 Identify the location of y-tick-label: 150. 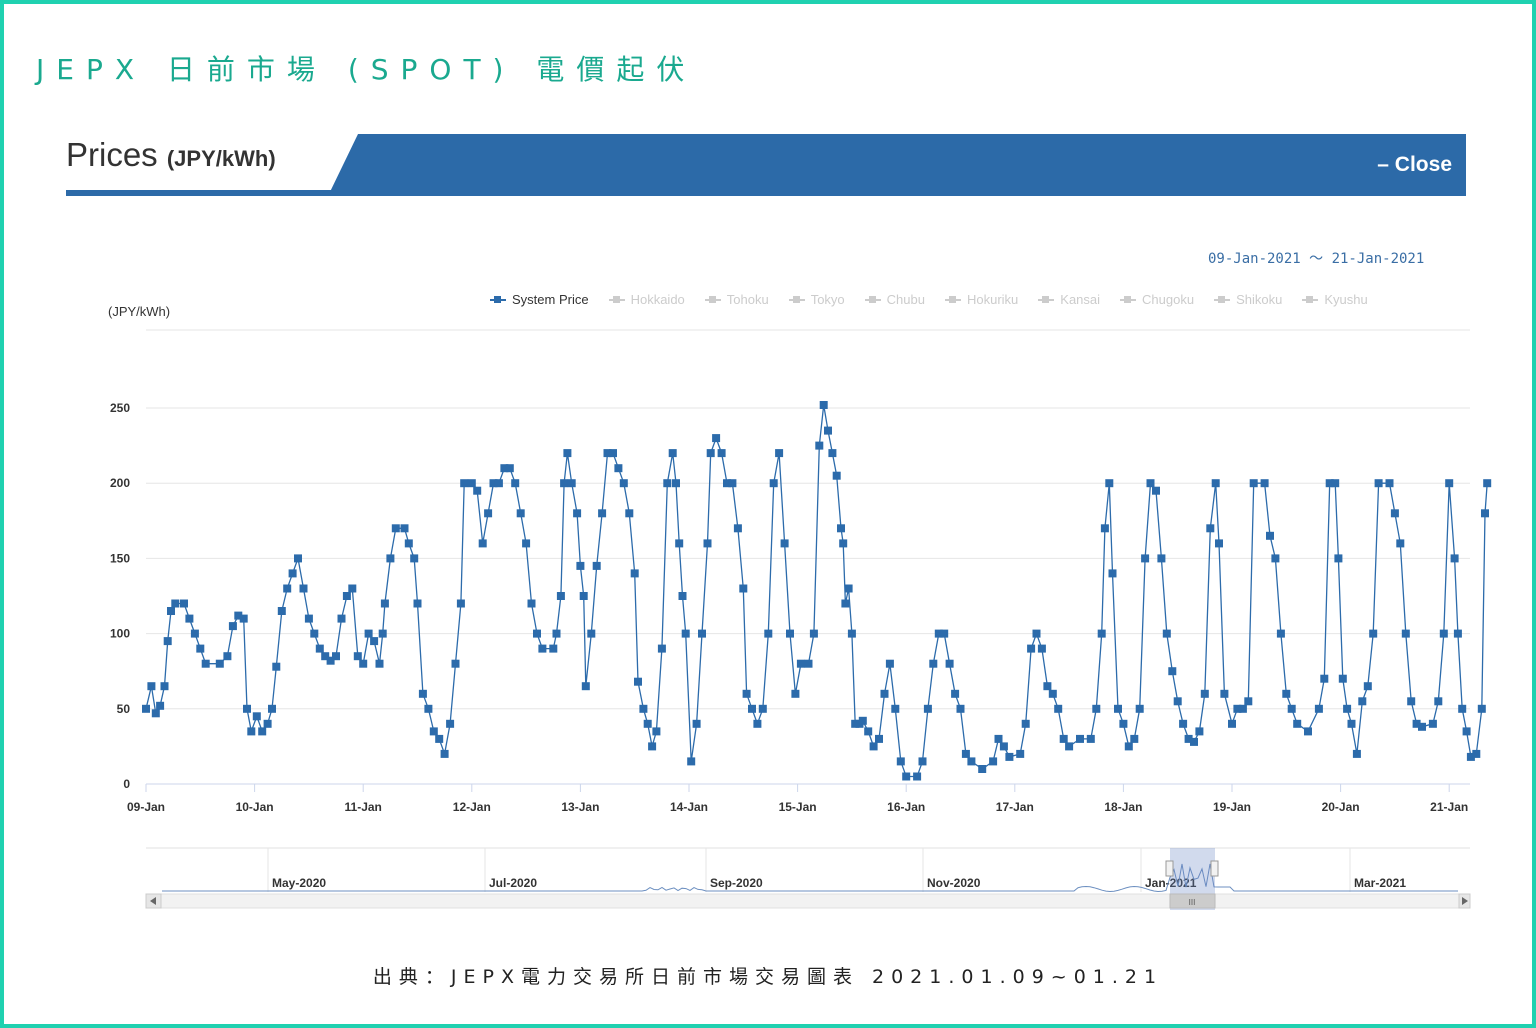
(120, 558).